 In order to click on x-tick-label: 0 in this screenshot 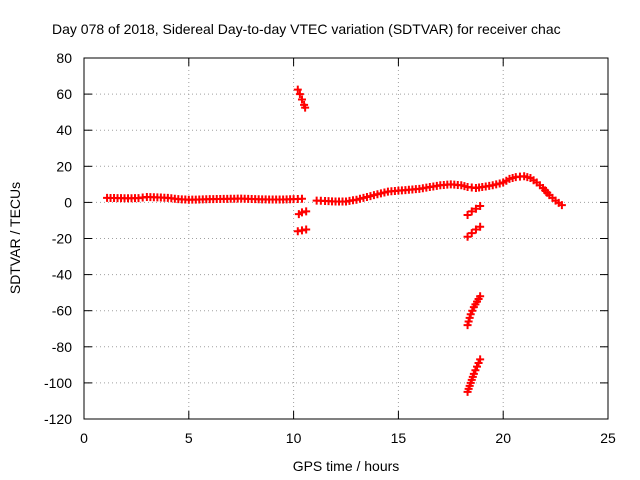, I will do `click(84, 438)`.